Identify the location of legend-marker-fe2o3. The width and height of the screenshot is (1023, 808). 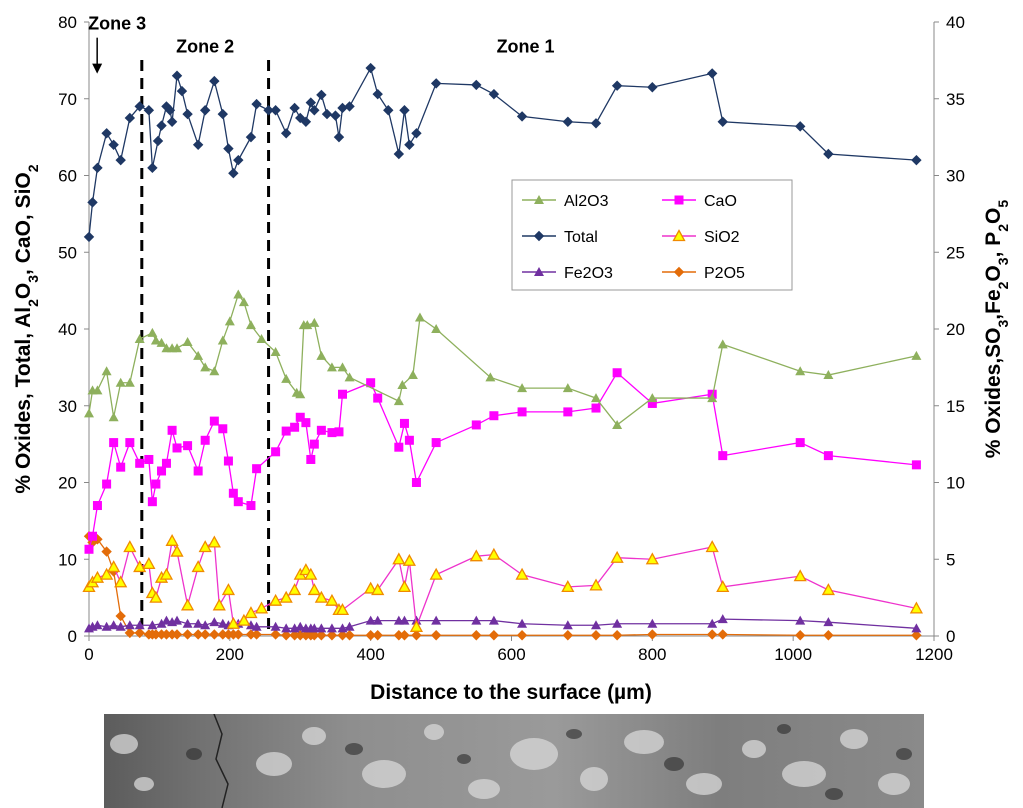
(539, 271).